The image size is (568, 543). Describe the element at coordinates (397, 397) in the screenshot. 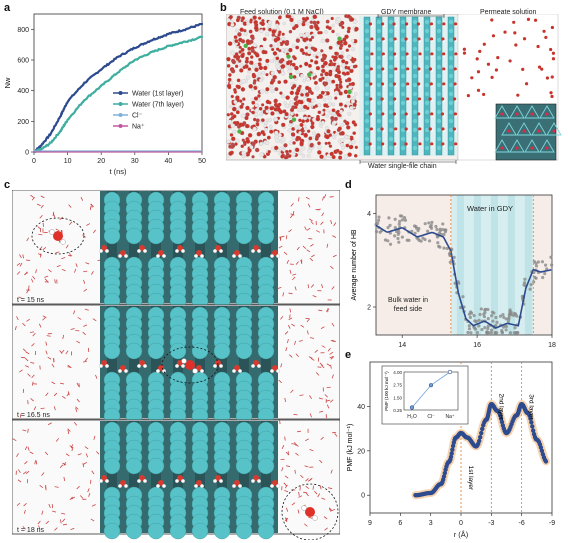

I see `inset-y-tick-label: 1.50` at that location.